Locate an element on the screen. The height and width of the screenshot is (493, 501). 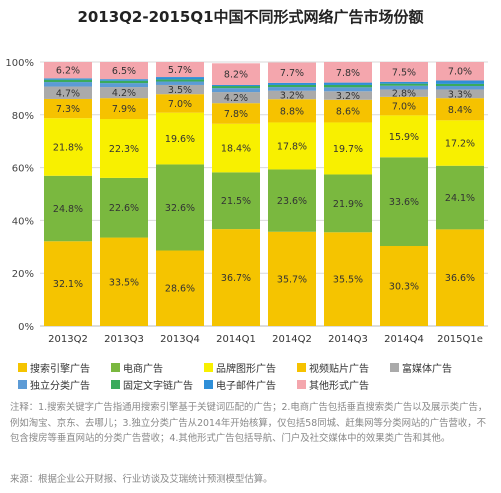
data-label: 17.8% is located at coordinates (292, 146).